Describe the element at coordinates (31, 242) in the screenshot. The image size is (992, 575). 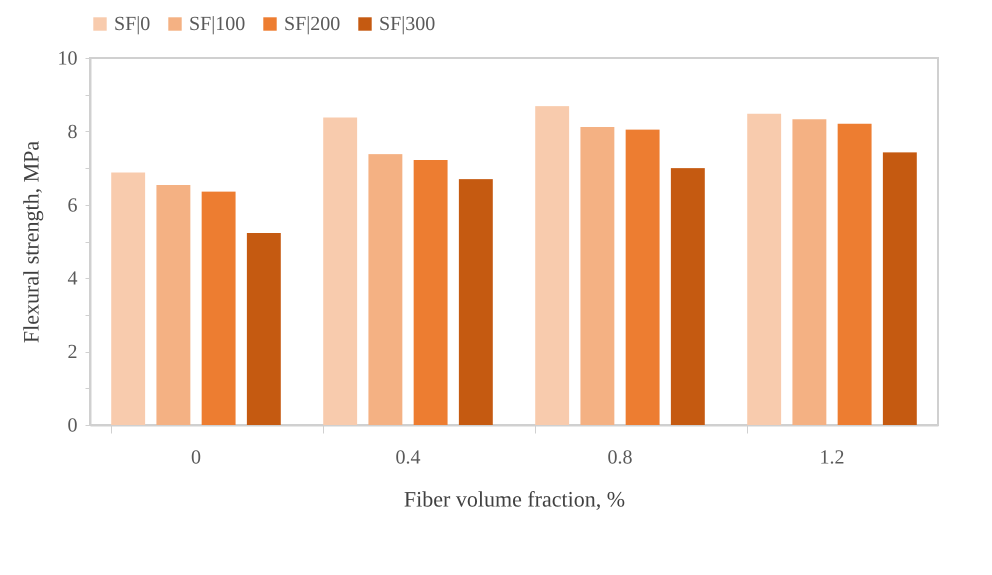
I see `y-axis-title: Flexural strength, MPa` at that location.